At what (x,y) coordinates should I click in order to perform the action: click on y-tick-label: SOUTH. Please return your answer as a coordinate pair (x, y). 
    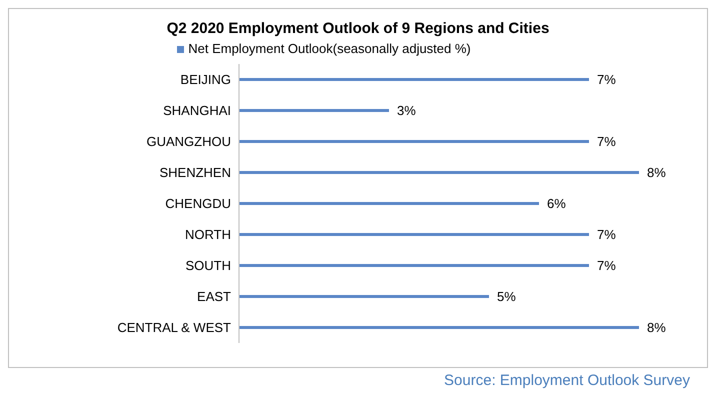
    Looking at the image, I should click on (208, 266).